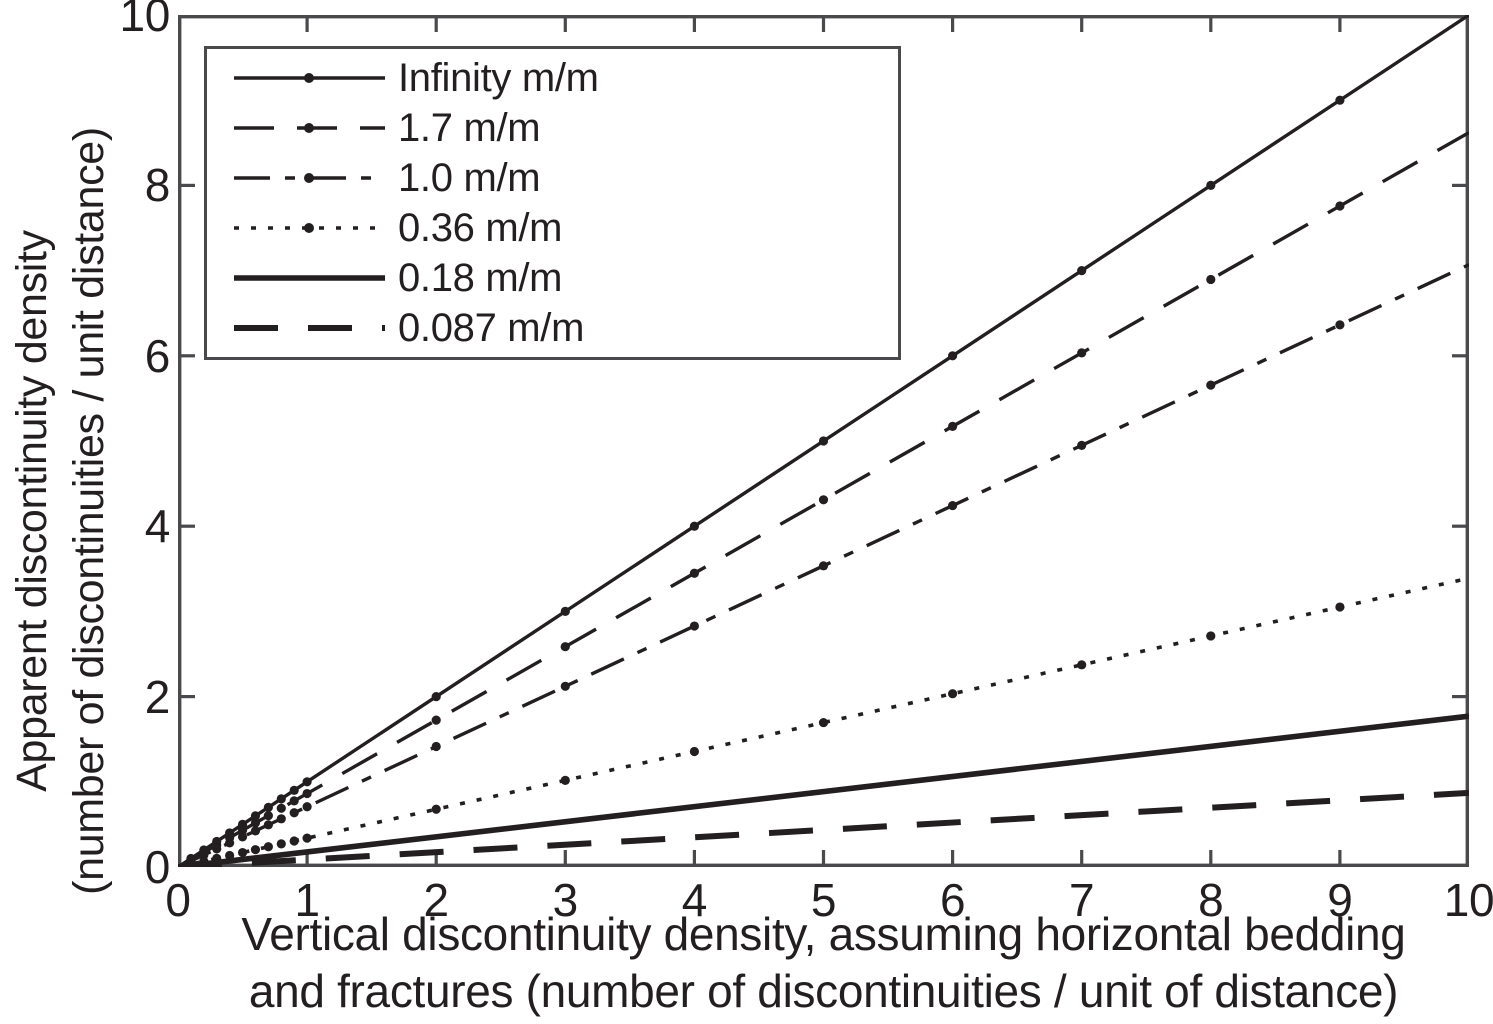 The height and width of the screenshot is (1024, 1493). What do you see at coordinates (694, 900) in the screenshot?
I see `x-tick-label: 4` at bounding box center [694, 900].